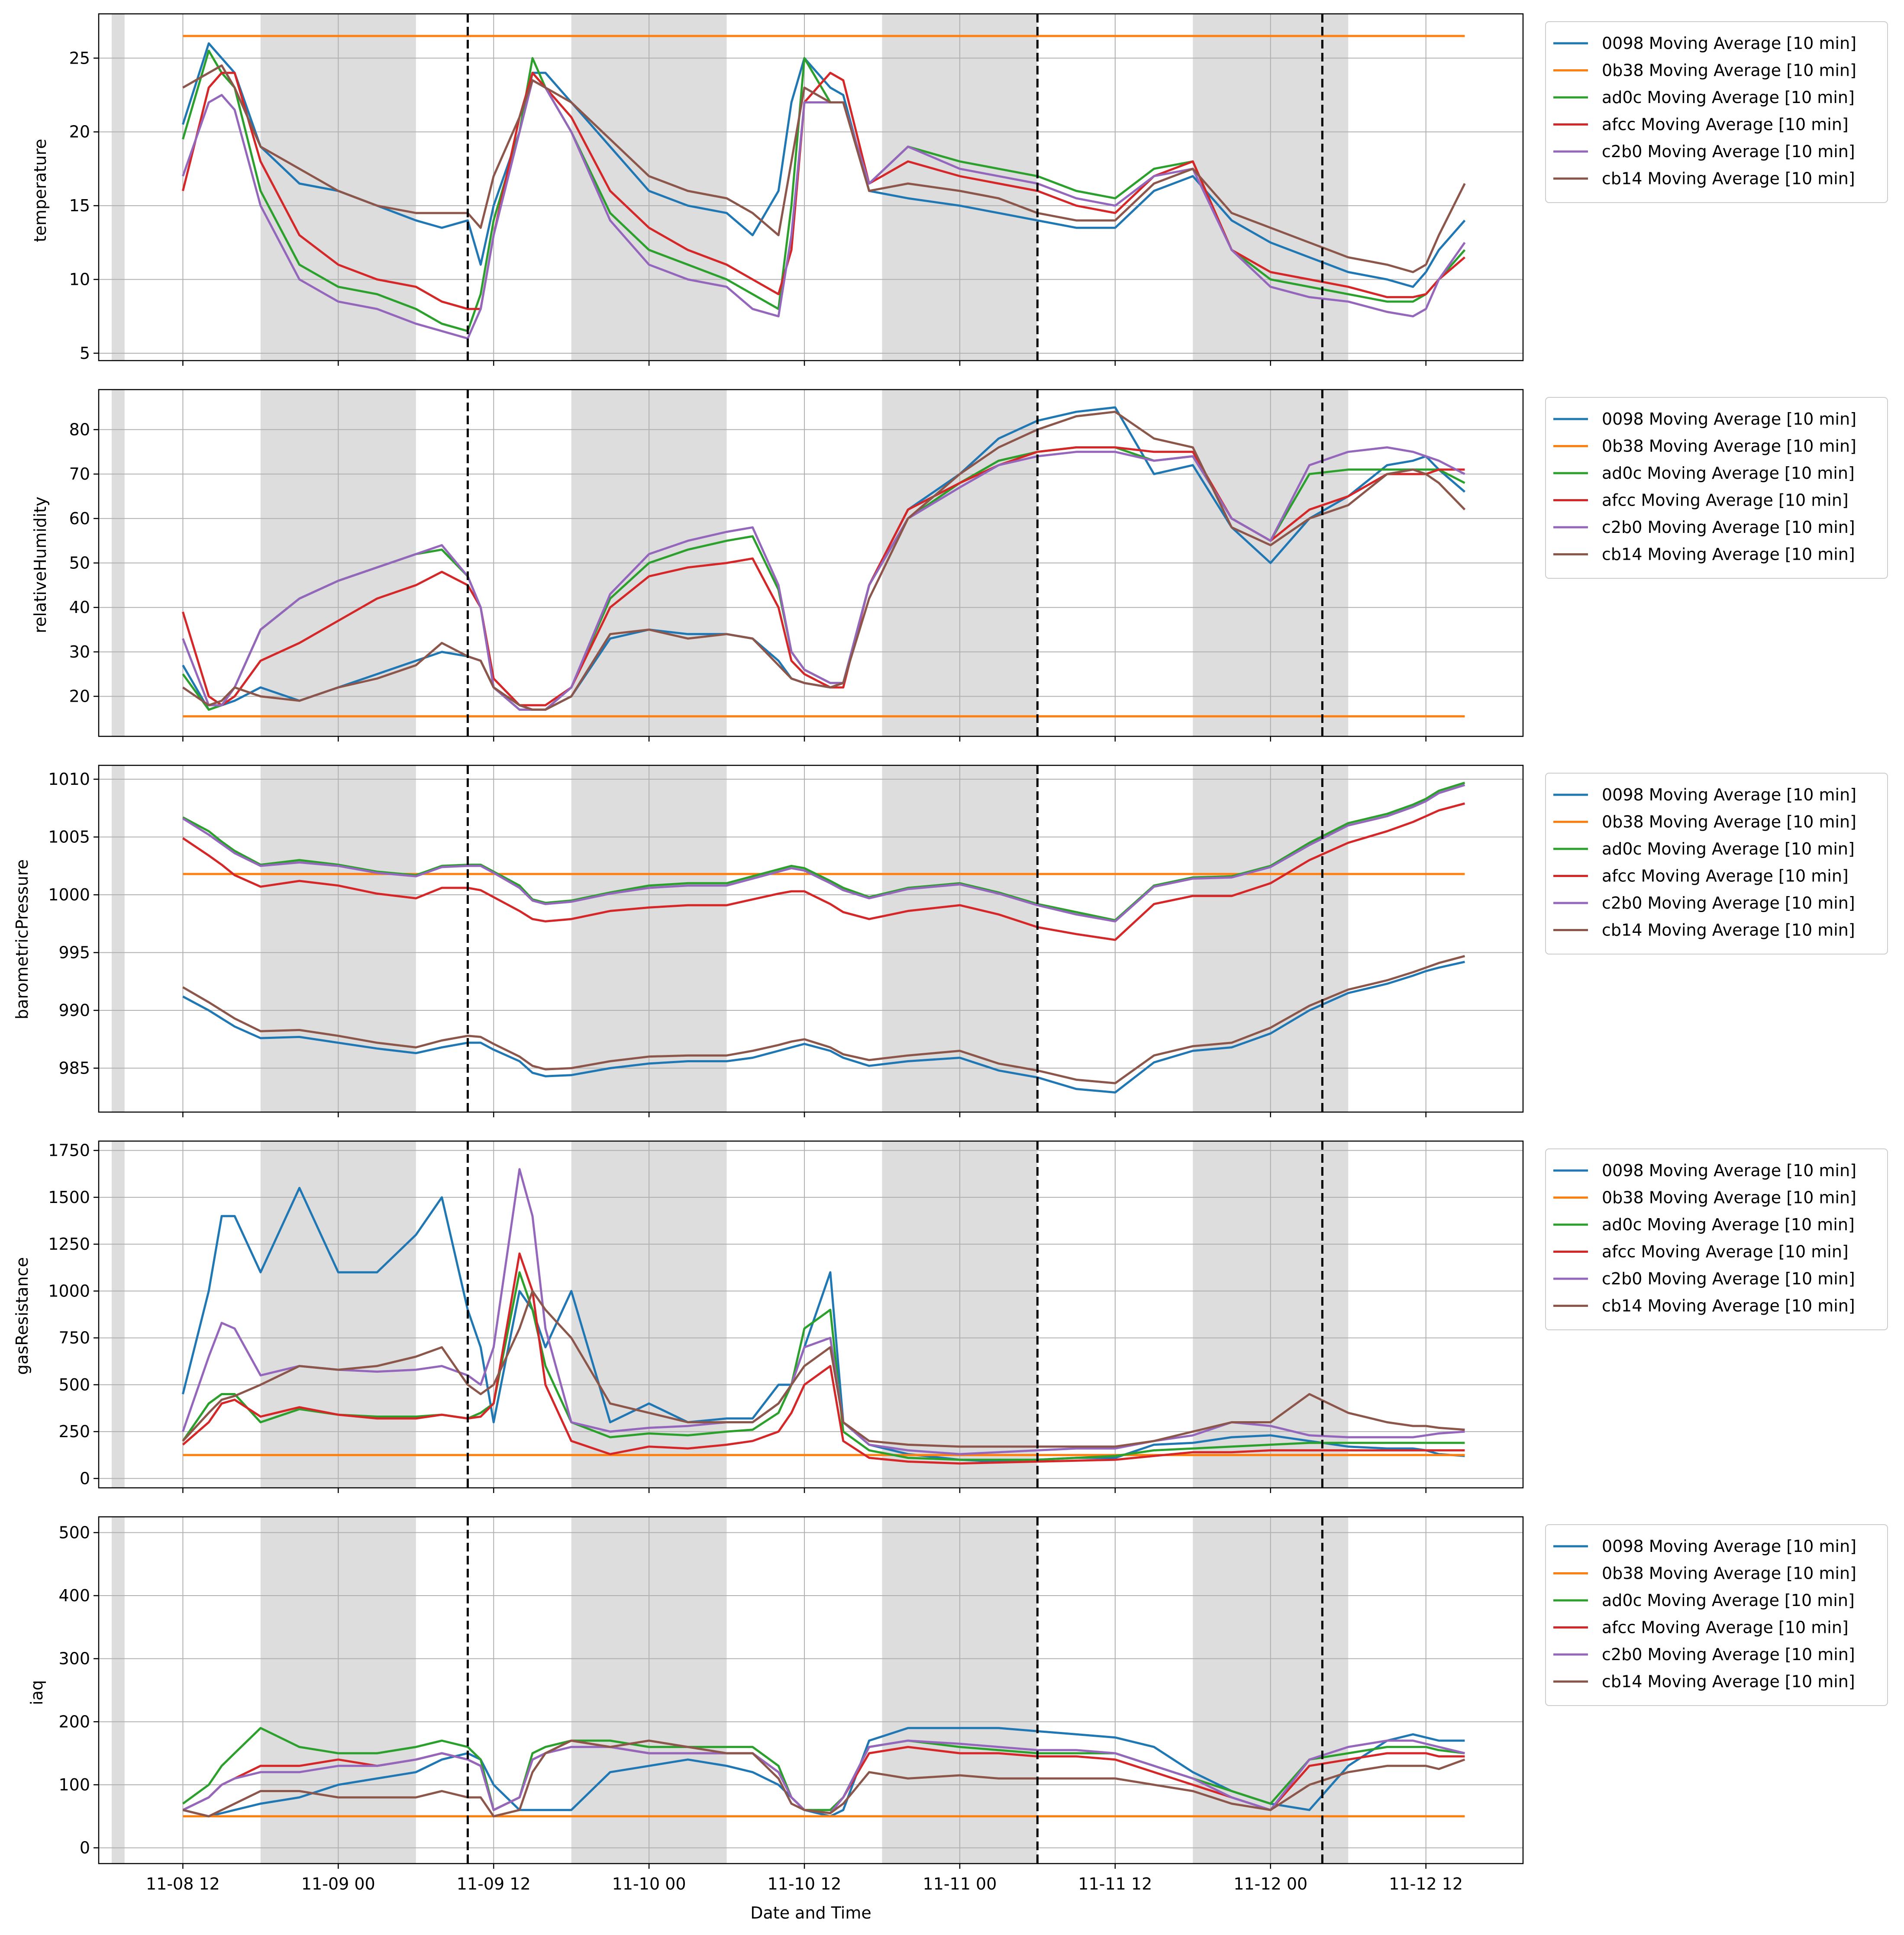 This screenshot has height=1935, width=1904. What do you see at coordinates (85, 353) in the screenshot?
I see `y-tick-label: 5` at bounding box center [85, 353].